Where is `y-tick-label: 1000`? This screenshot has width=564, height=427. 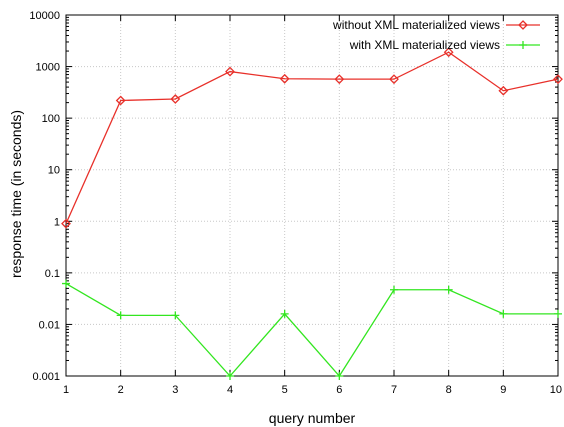
y-tick-label: 1000 is located at coordinates (48, 68).